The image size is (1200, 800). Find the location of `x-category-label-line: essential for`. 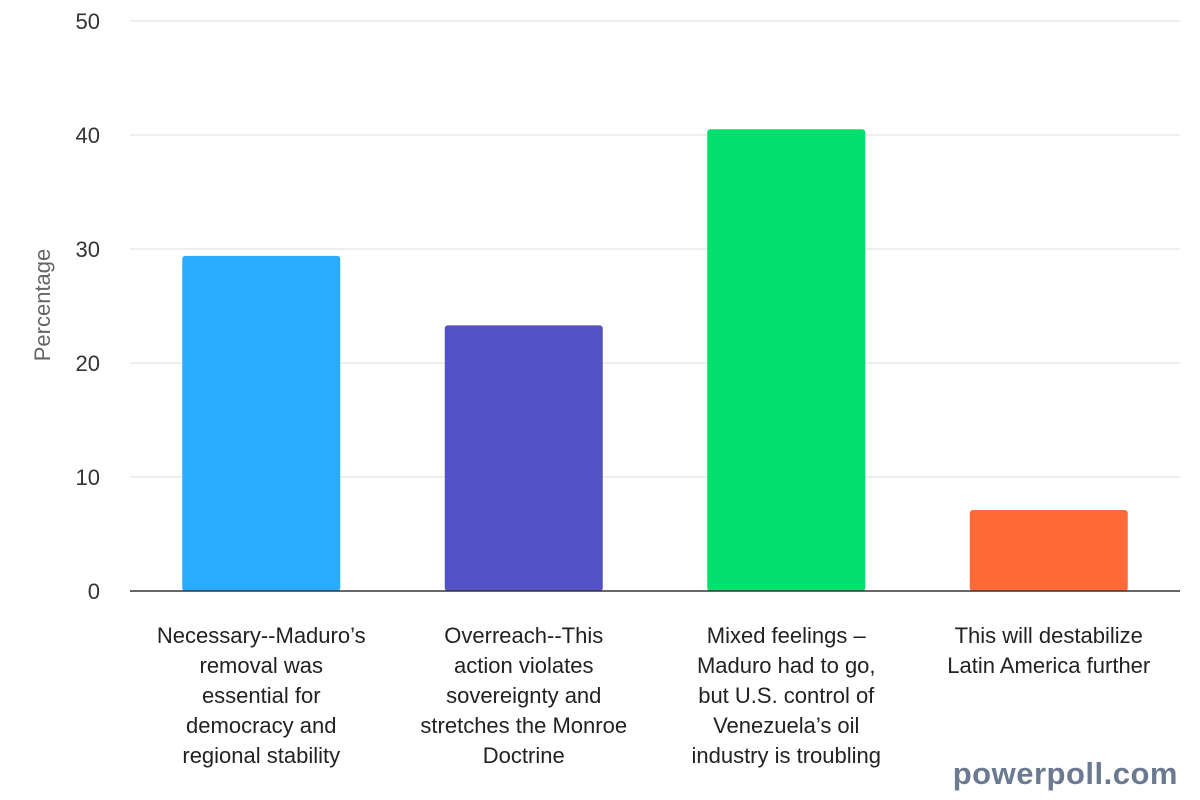

x-category-label-line: essential for is located at coordinates (261, 695).